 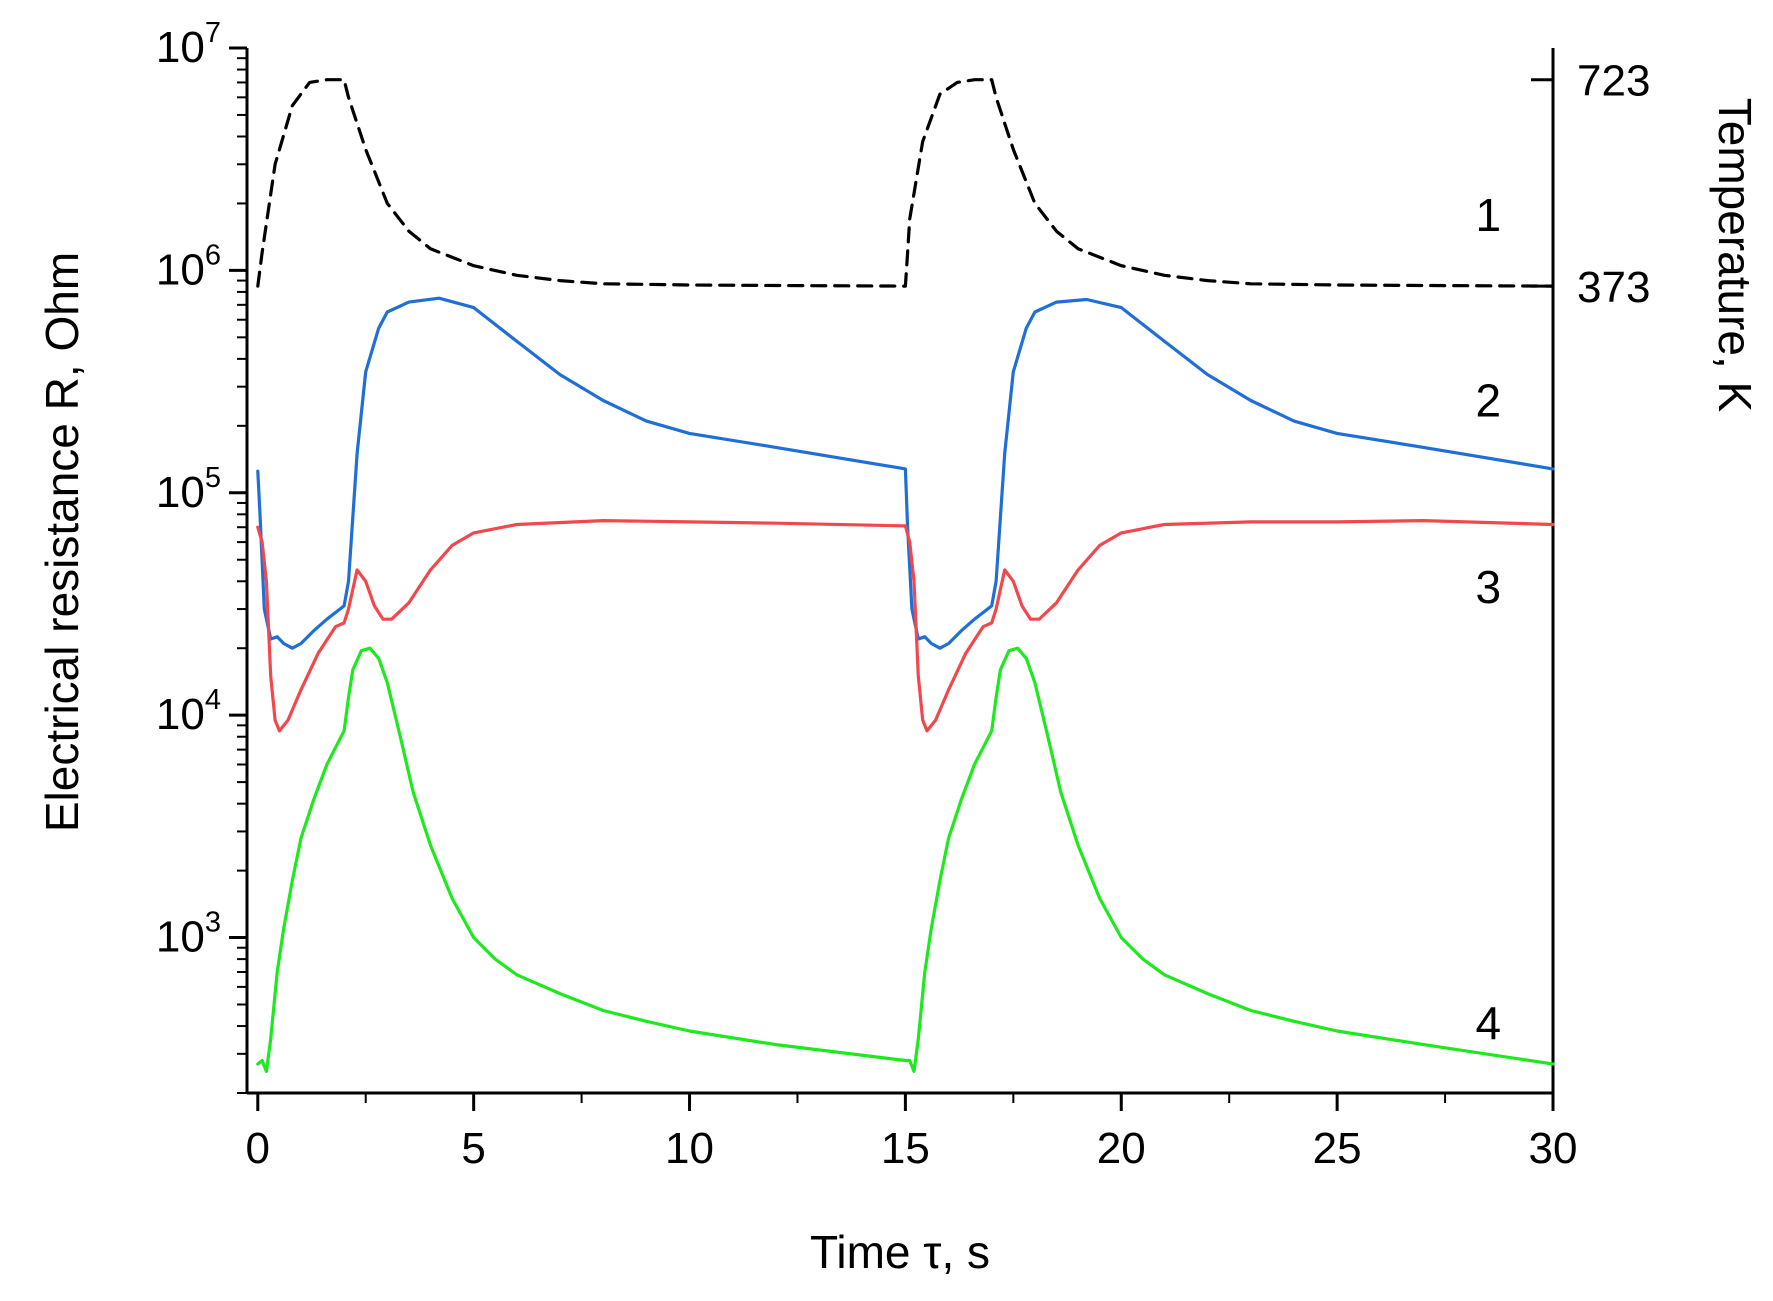 I want to click on x-tick-label: 15, so click(x=905, y=1148).